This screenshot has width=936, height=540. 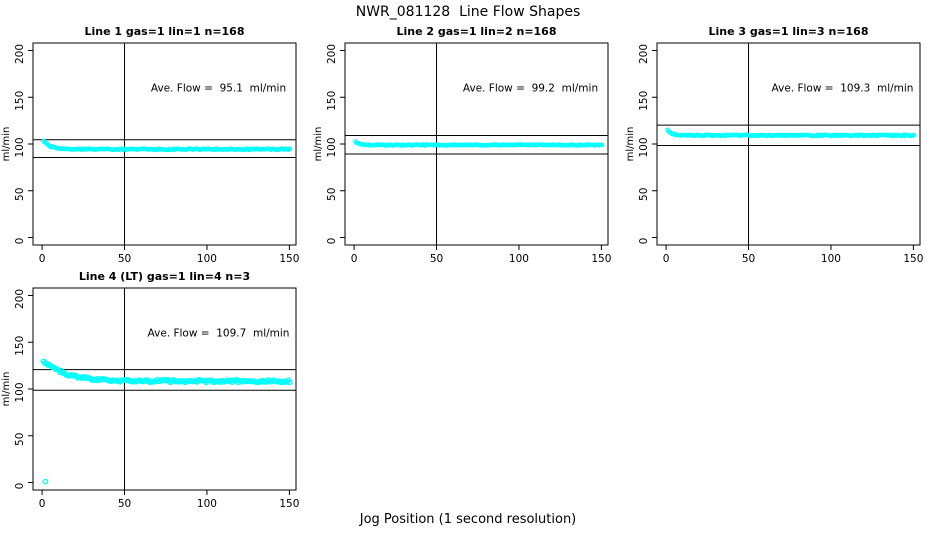 What do you see at coordinates (644, 147) in the screenshot?
I see `panel-3-y-tick-label: 100` at bounding box center [644, 147].